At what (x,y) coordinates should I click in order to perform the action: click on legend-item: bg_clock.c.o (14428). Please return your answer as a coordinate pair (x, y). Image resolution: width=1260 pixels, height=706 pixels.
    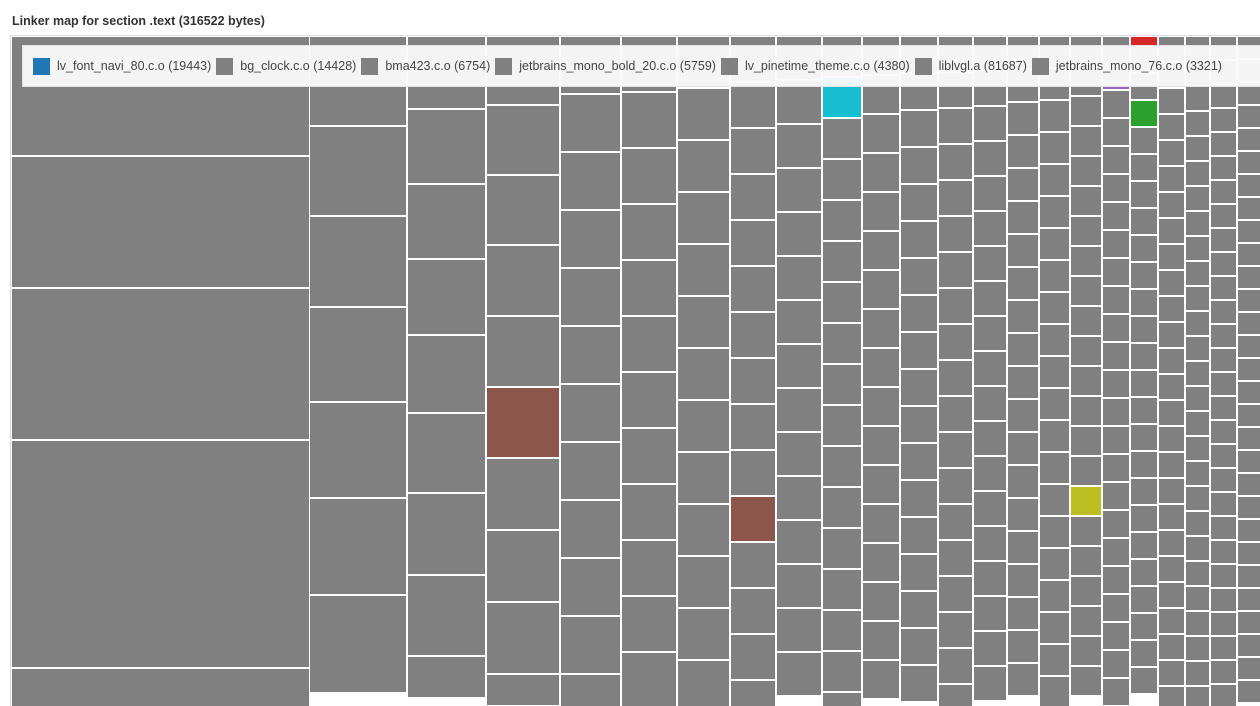
    Looking at the image, I should click on (286, 66).